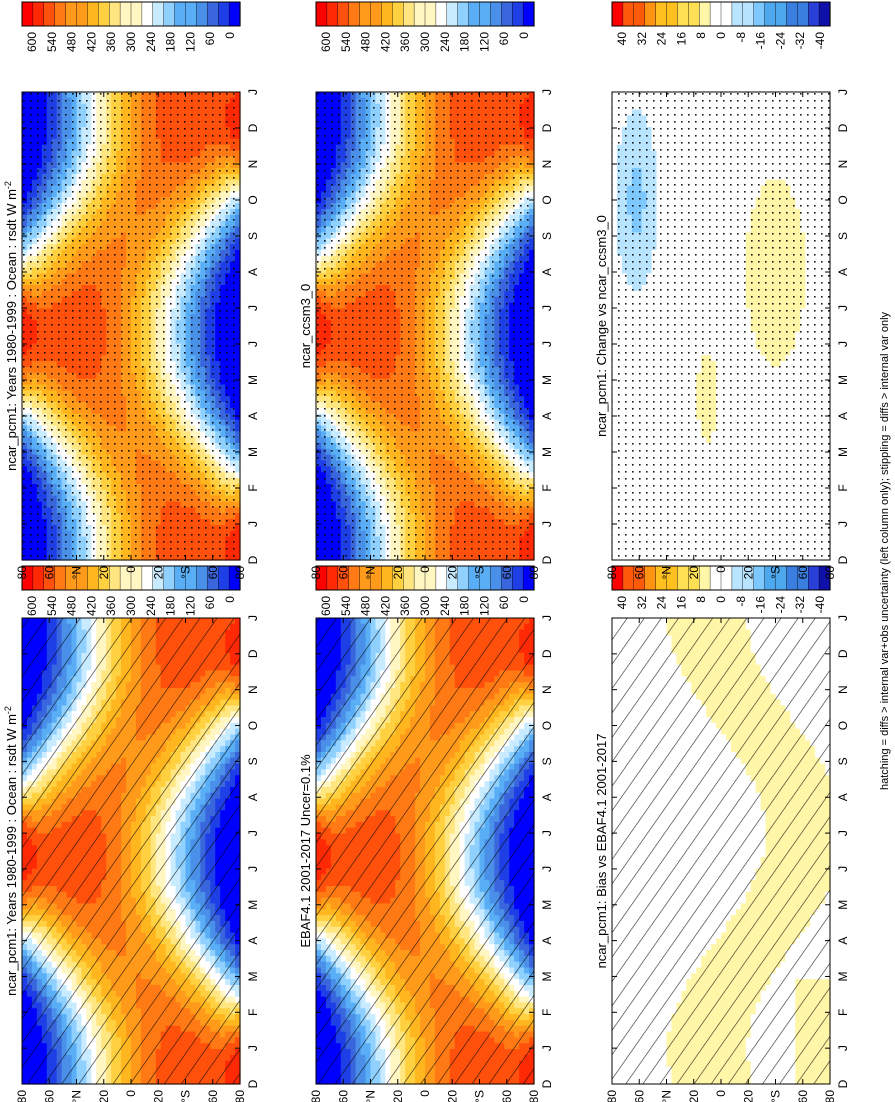 This screenshot has width=895, height=1102. Describe the element at coordinates (131, 1093) in the screenshot. I see `y-tick-label: 0` at that location.